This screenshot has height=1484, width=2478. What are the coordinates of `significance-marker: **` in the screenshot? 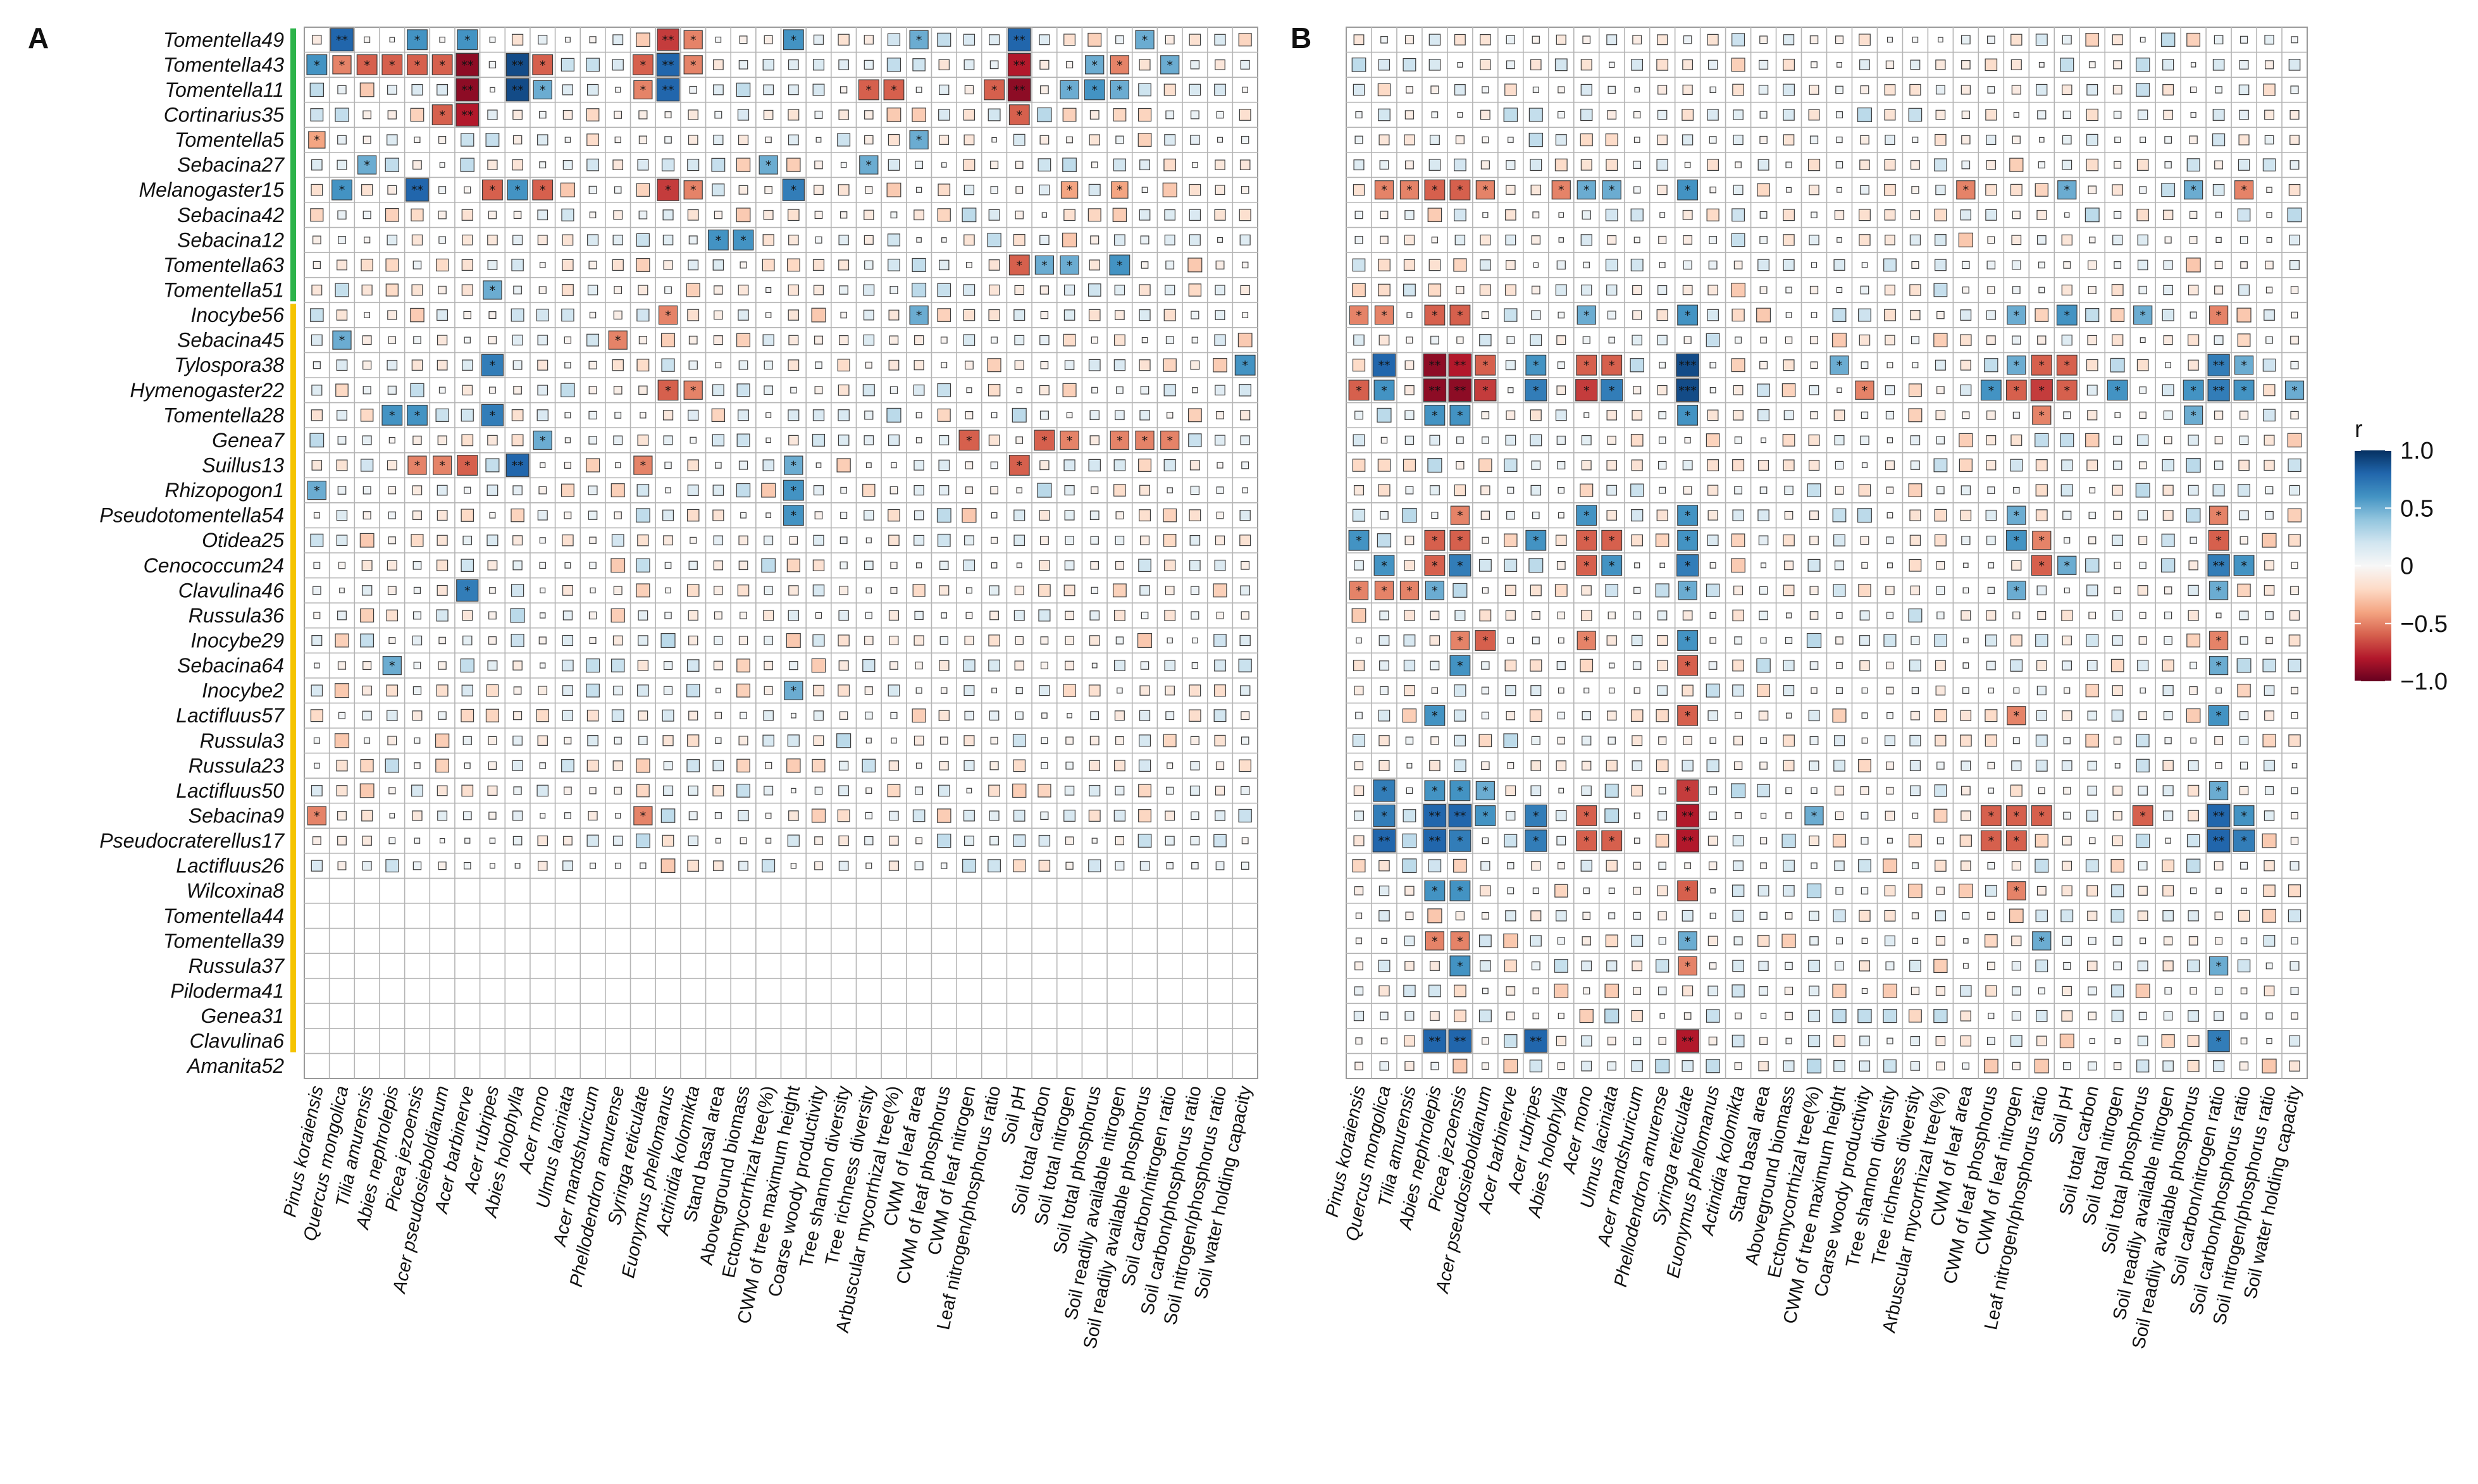 It's located at (1460, 1042).